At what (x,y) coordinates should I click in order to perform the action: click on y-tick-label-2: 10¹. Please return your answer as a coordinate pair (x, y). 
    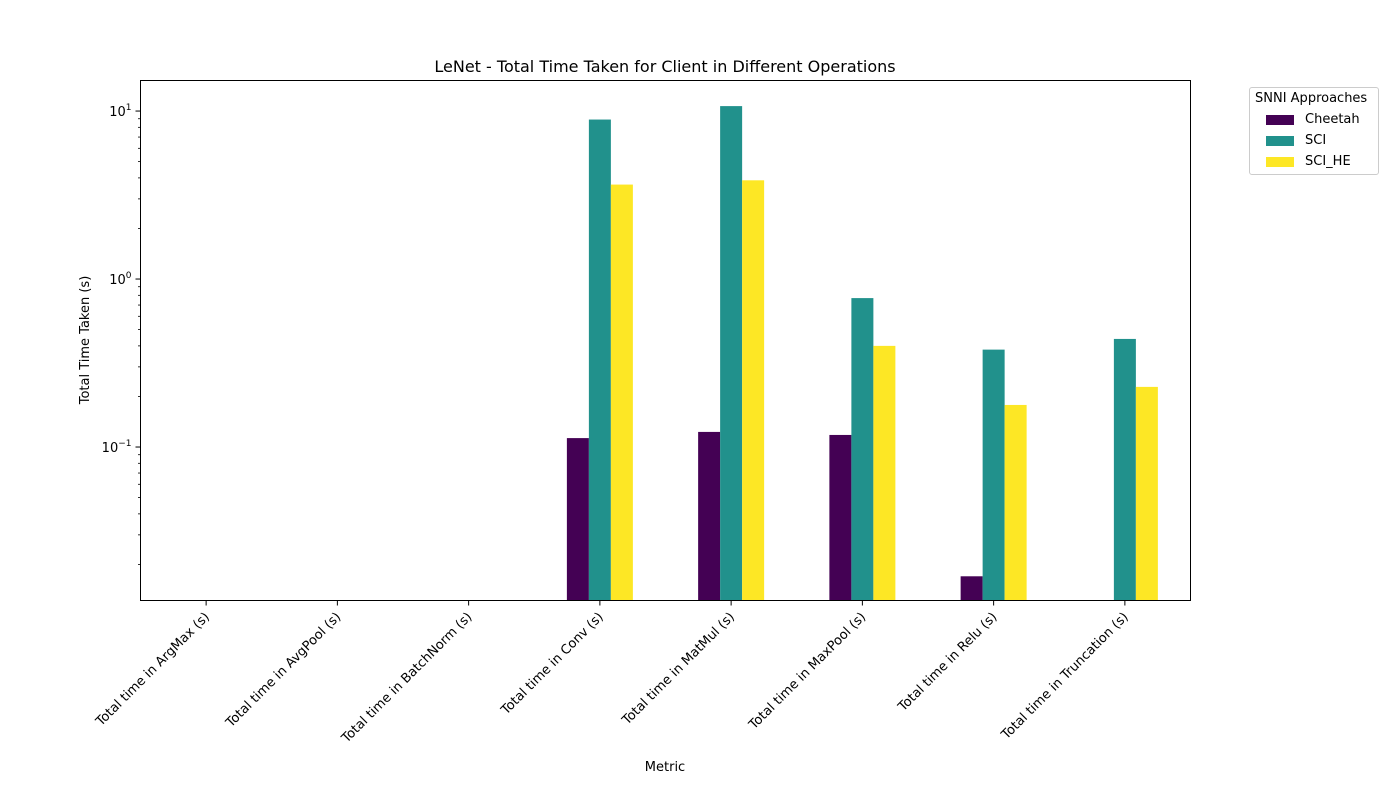
    Looking at the image, I should click on (120, 111).